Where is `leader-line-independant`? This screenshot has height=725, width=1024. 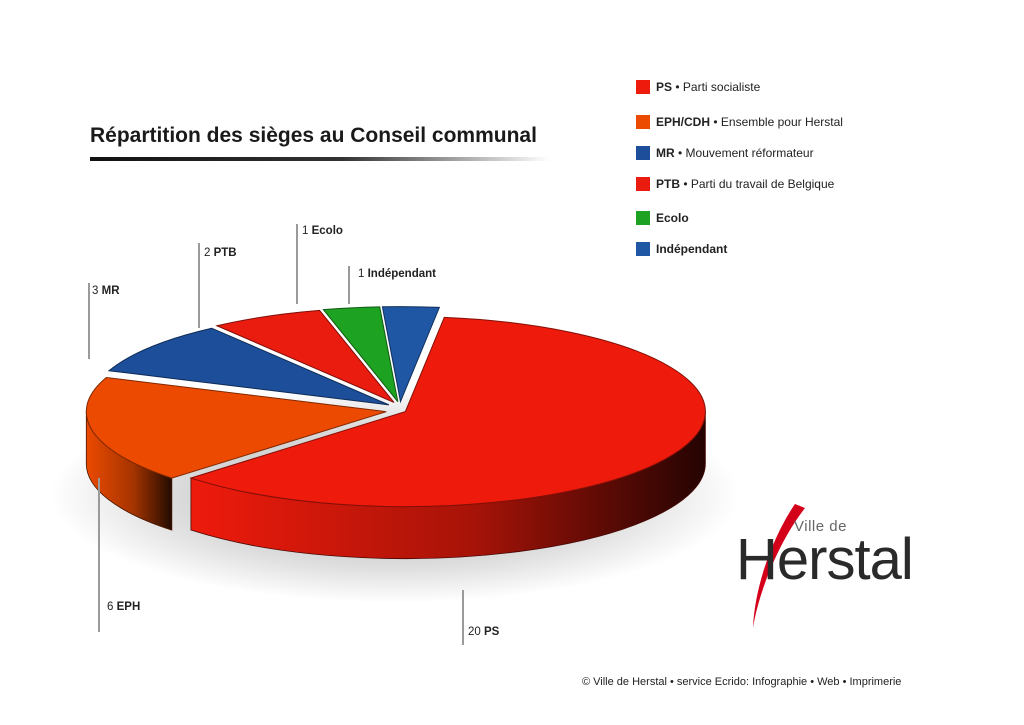 leader-line-independant is located at coordinates (349, 285).